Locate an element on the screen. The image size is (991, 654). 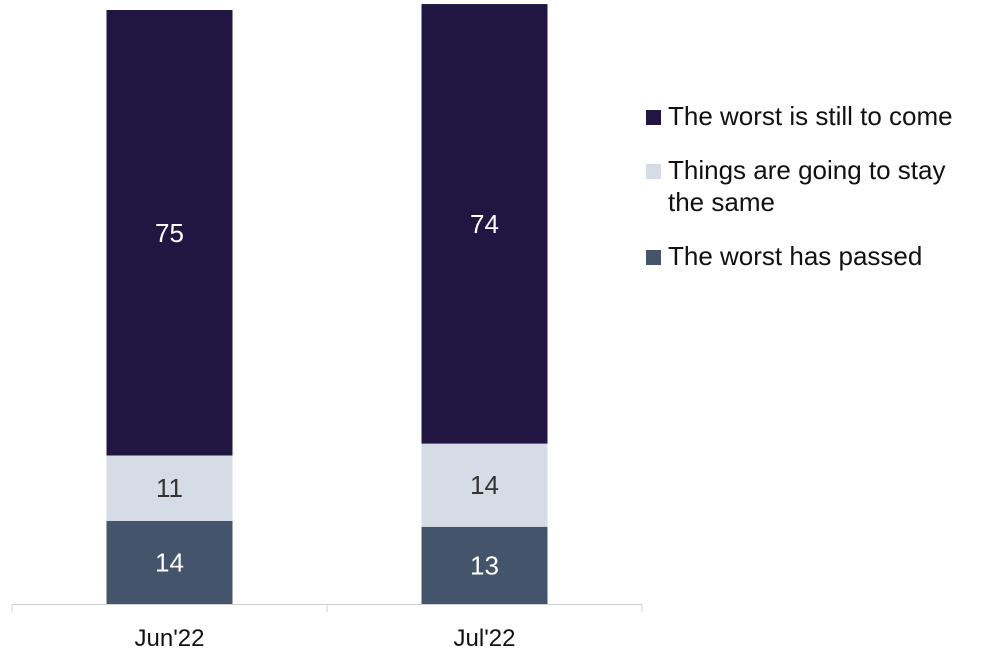
legend-item: The worst has passed is located at coordinates (818, 256).